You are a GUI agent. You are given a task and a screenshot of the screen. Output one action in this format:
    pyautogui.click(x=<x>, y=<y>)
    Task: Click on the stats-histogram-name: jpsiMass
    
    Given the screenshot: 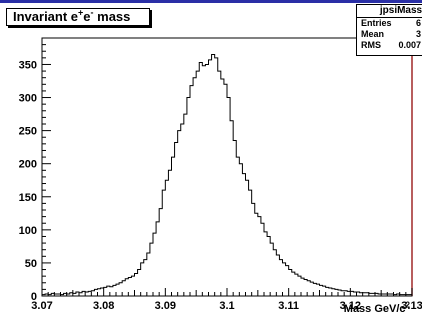 What is the action you would take?
    pyautogui.click(x=389, y=11)
    